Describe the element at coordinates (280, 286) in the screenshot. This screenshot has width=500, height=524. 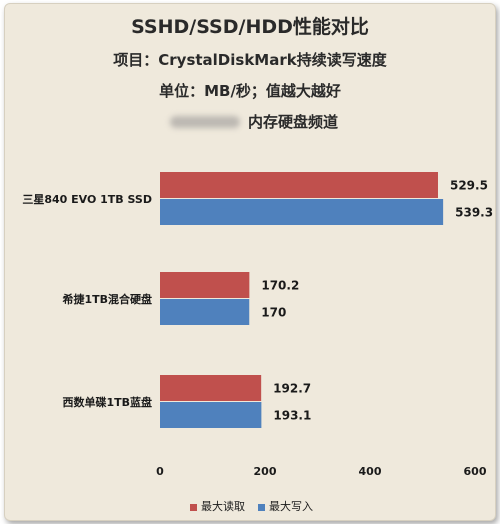
I see `data-label: 170.2` at that location.